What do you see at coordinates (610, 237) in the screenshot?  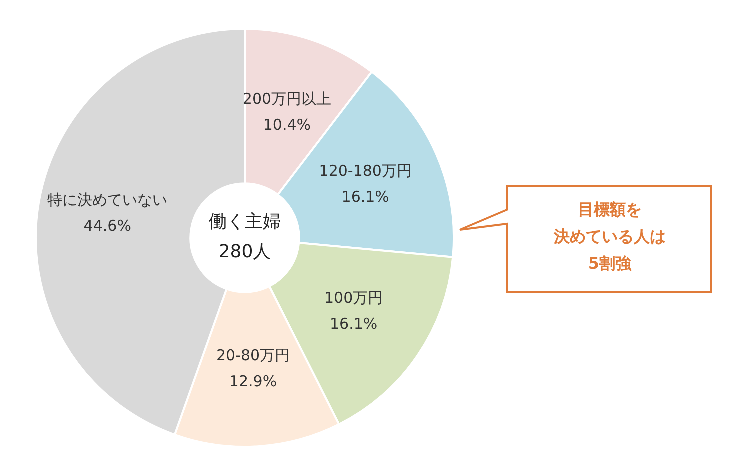 I see `text: 決めている人は` at bounding box center [610, 237].